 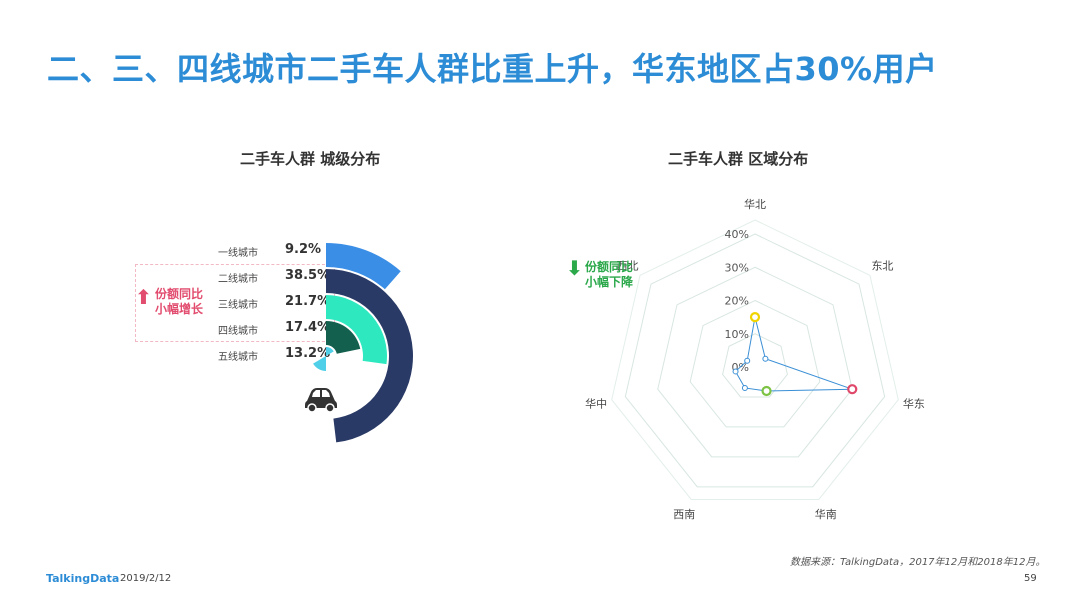 What do you see at coordinates (737, 267) in the screenshot?
I see `radar-tick-label: 30%` at bounding box center [737, 267].